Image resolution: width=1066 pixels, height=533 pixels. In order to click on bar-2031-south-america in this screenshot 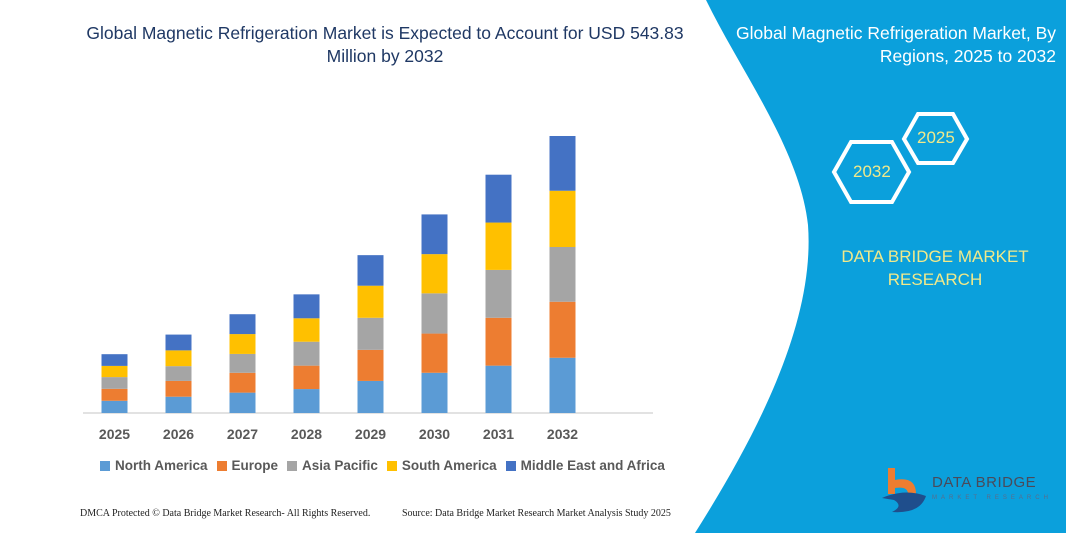, I will do `click(498, 246)`.